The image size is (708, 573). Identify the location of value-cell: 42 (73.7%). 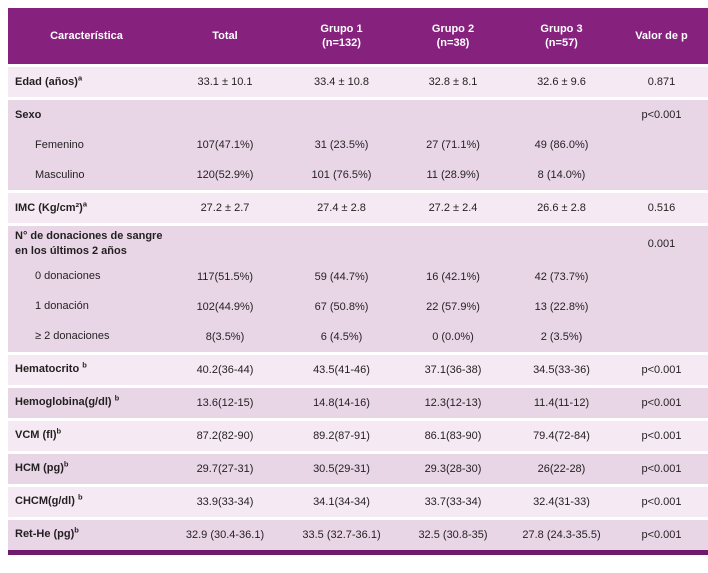
(561, 276).